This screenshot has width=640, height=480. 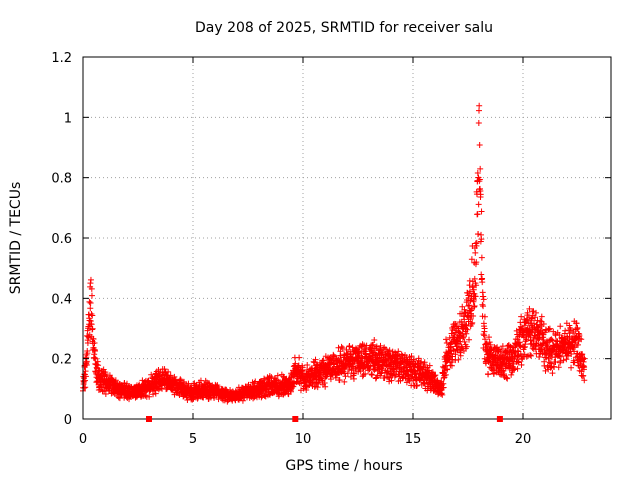 What do you see at coordinates (61, 58) in the screenshot?
I see `y-tick-label: 1.2` at bounding box center [61, 58].